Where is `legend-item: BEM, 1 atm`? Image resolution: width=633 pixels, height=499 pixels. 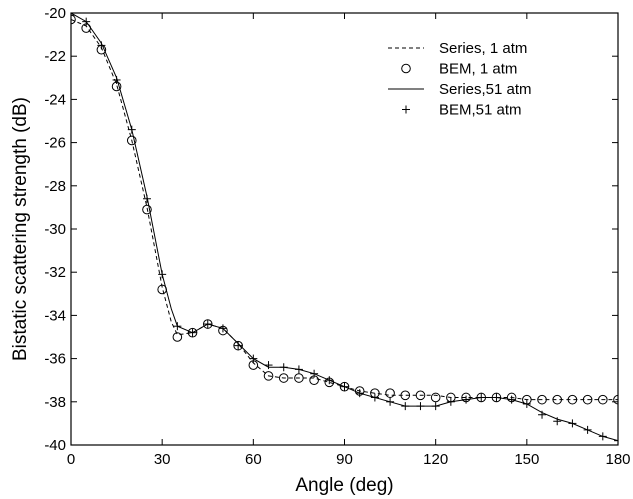
legend-item: BEM, 1 atm is located at coordinates (459, 69).